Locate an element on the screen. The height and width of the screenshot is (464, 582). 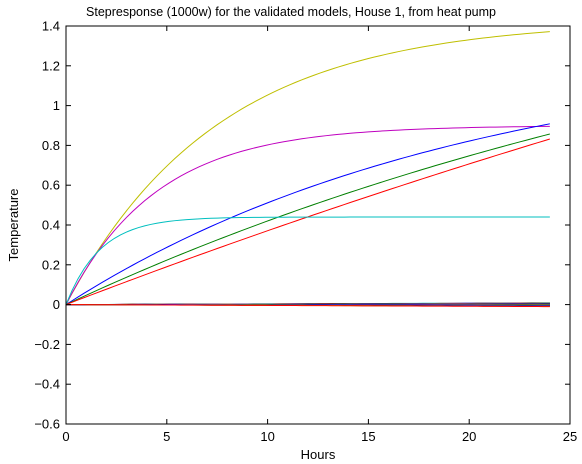
x-tick-label: 15 is located at coordinates (368, 436).